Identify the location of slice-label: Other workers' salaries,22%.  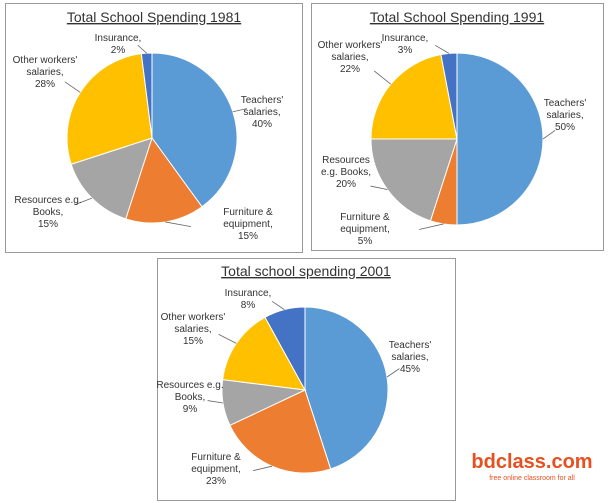
(350, 58).